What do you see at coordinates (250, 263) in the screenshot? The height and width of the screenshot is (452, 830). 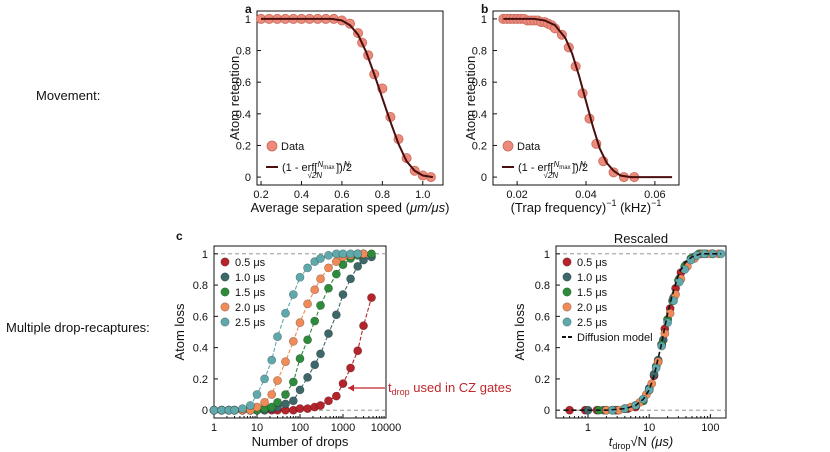 I see `legend-label: 0.5 μs` at bounding box center [250, 263].